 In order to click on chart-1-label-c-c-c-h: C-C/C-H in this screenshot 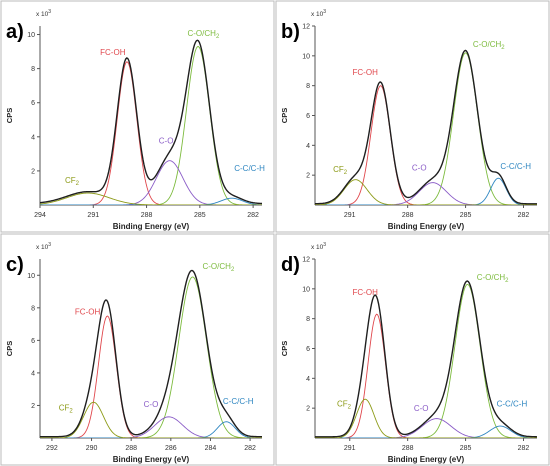, I will do `click(515, 166)`.